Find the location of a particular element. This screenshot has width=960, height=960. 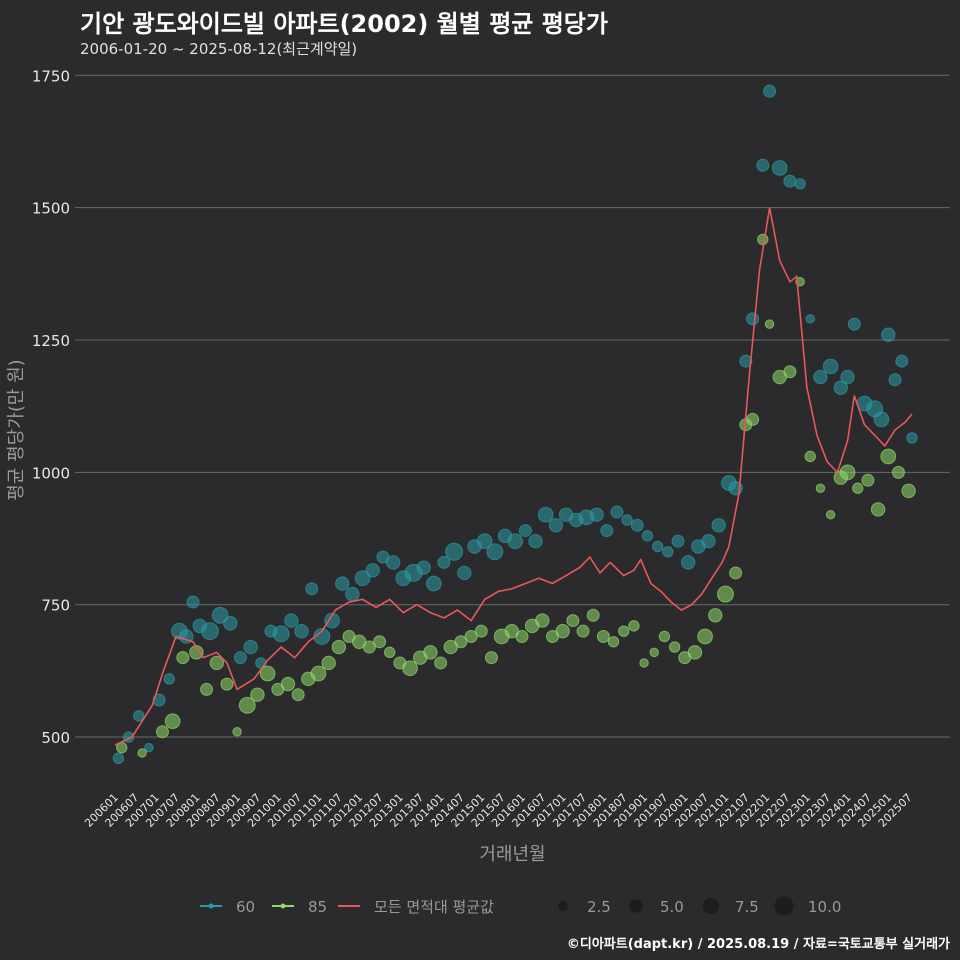

legend-dot-s85 is located at coordinates (283, 906).